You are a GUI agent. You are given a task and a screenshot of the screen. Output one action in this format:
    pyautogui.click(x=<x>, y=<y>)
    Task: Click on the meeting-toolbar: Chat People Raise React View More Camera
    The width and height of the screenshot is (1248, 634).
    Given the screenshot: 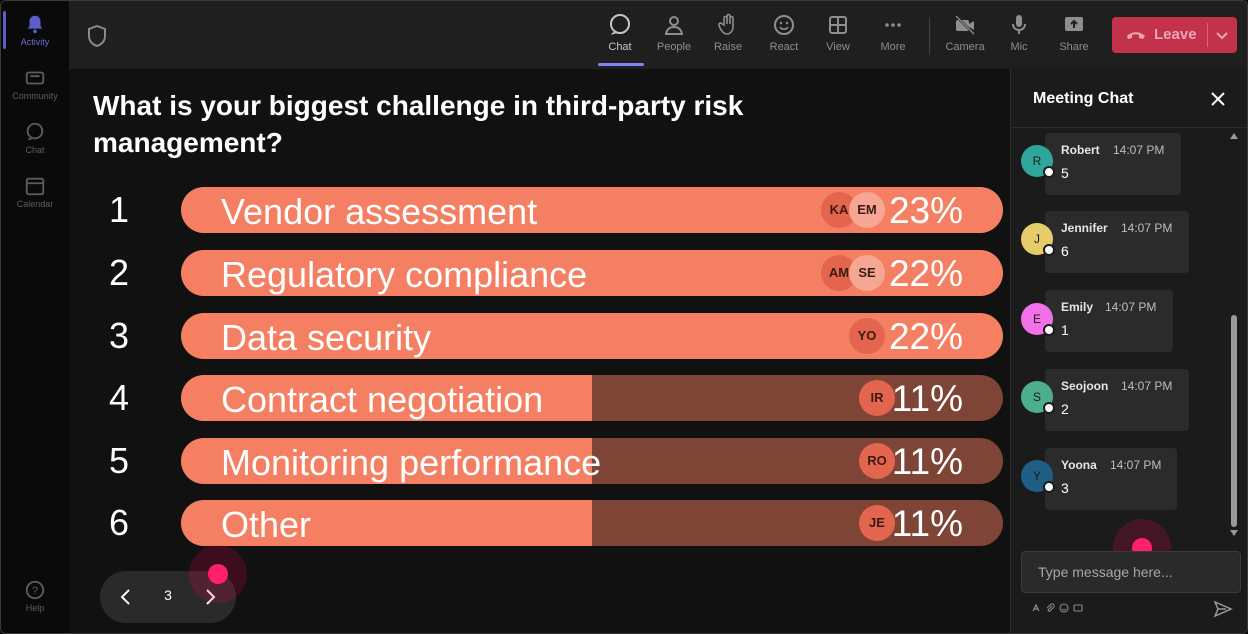 What is the action you would take?
    pyautogui.click(x=658, y=35)
    